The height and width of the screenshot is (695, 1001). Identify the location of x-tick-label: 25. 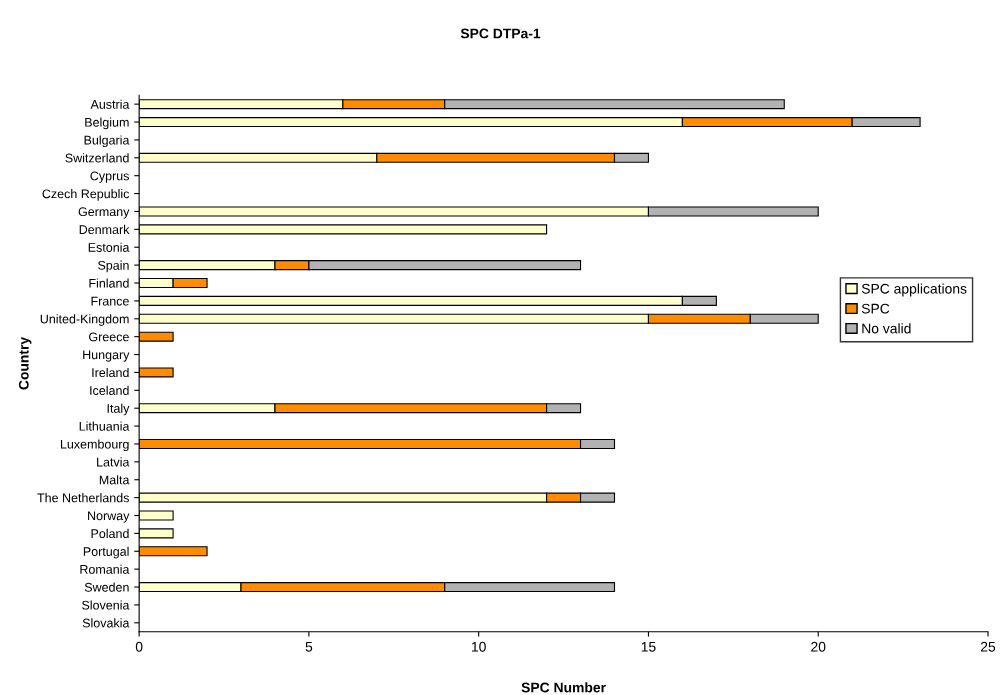
(988, 646).